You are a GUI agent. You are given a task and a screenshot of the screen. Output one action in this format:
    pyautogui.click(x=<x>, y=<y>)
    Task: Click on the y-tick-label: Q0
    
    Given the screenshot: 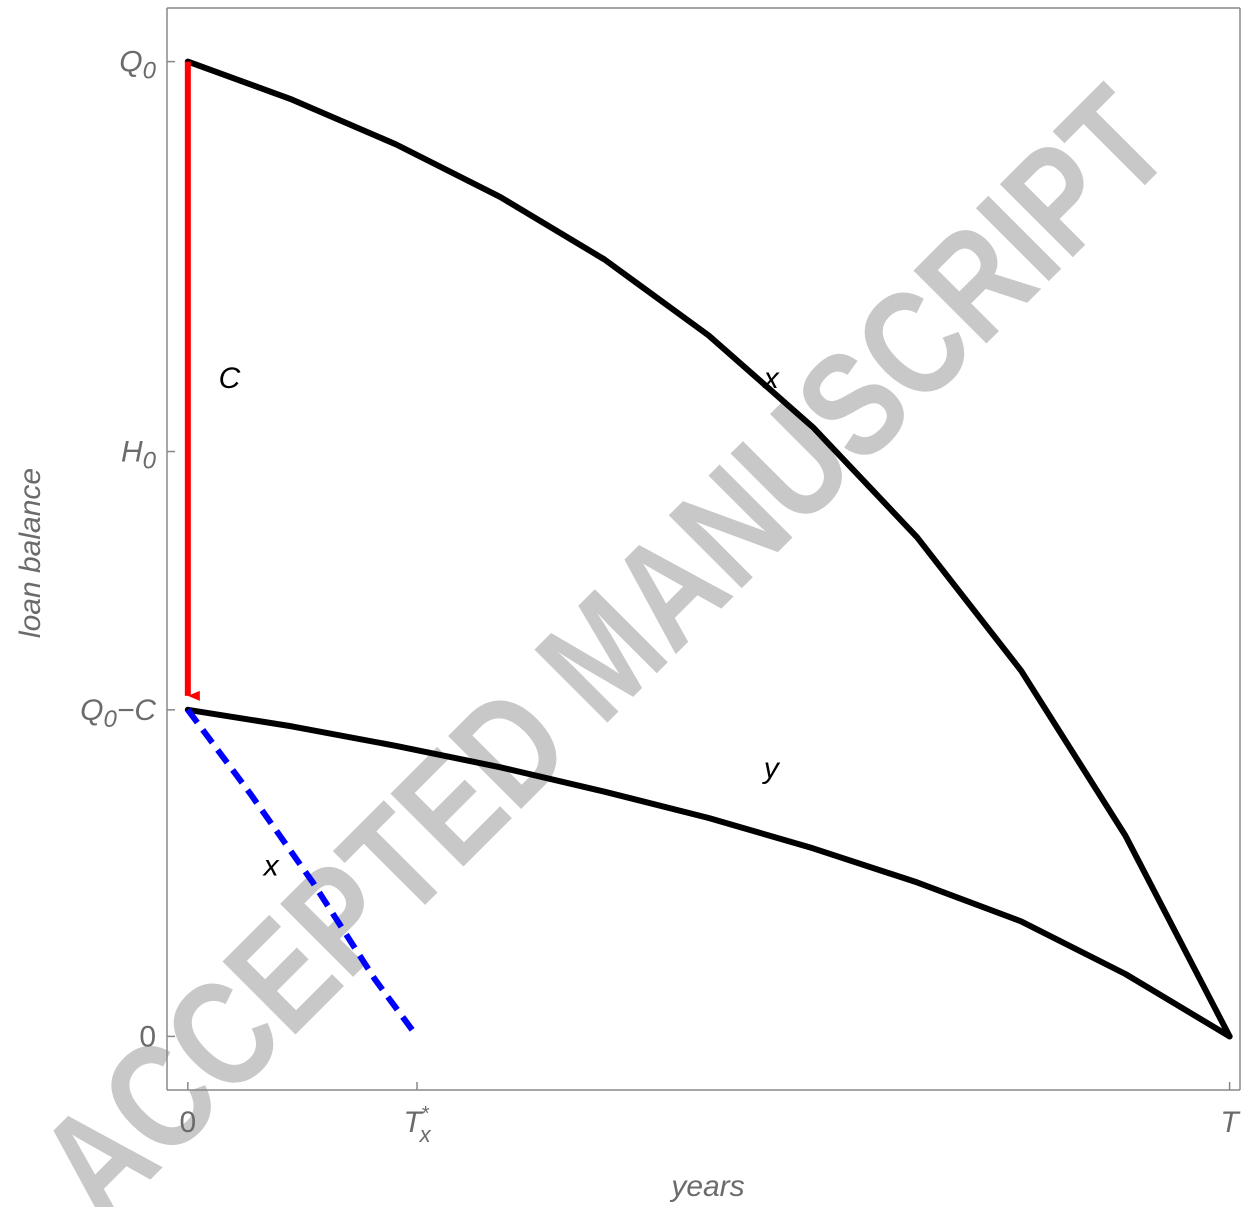 What is the action you would take?
    pyautogui.click(x=137, y=65)
    